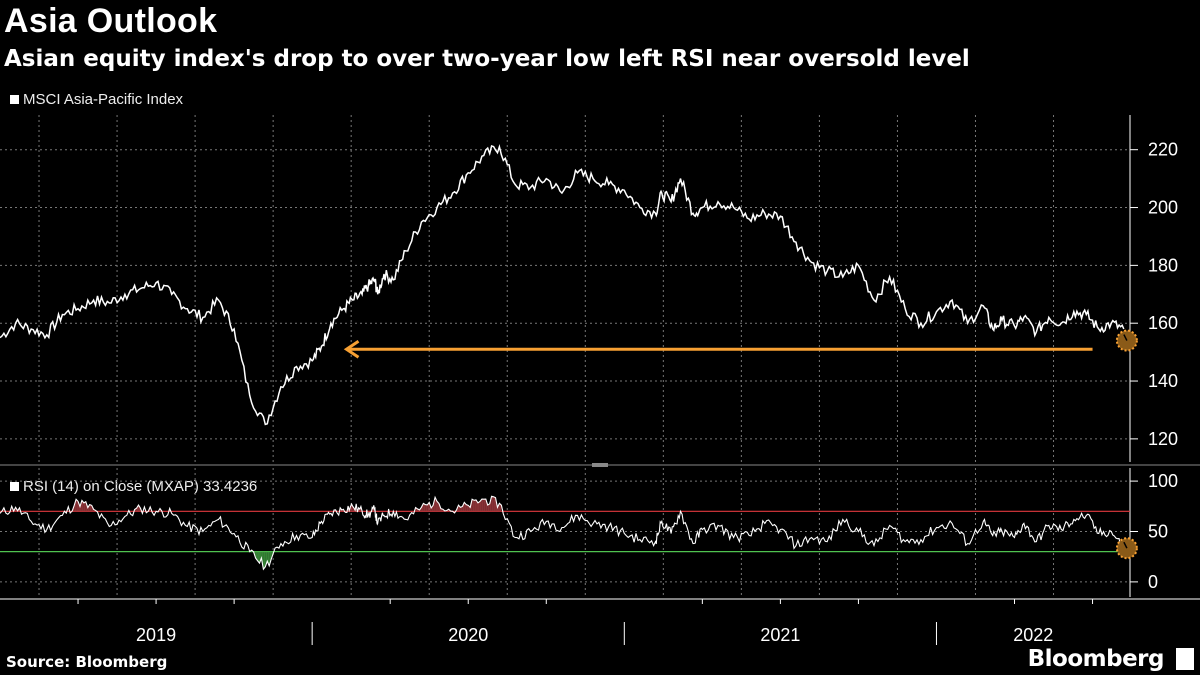  Describe the element at coordinates (1125, 337) in the screenshot. I see `price-highlight-marker-hand` at that location.